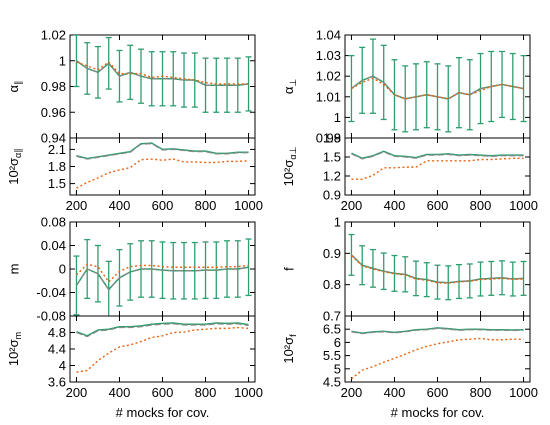 The image size is (550, 425). What do you see at coordinates (57, 149) in the screenshot?
I see `y-tick-label: 2.1` at bounding box center [57, 149].